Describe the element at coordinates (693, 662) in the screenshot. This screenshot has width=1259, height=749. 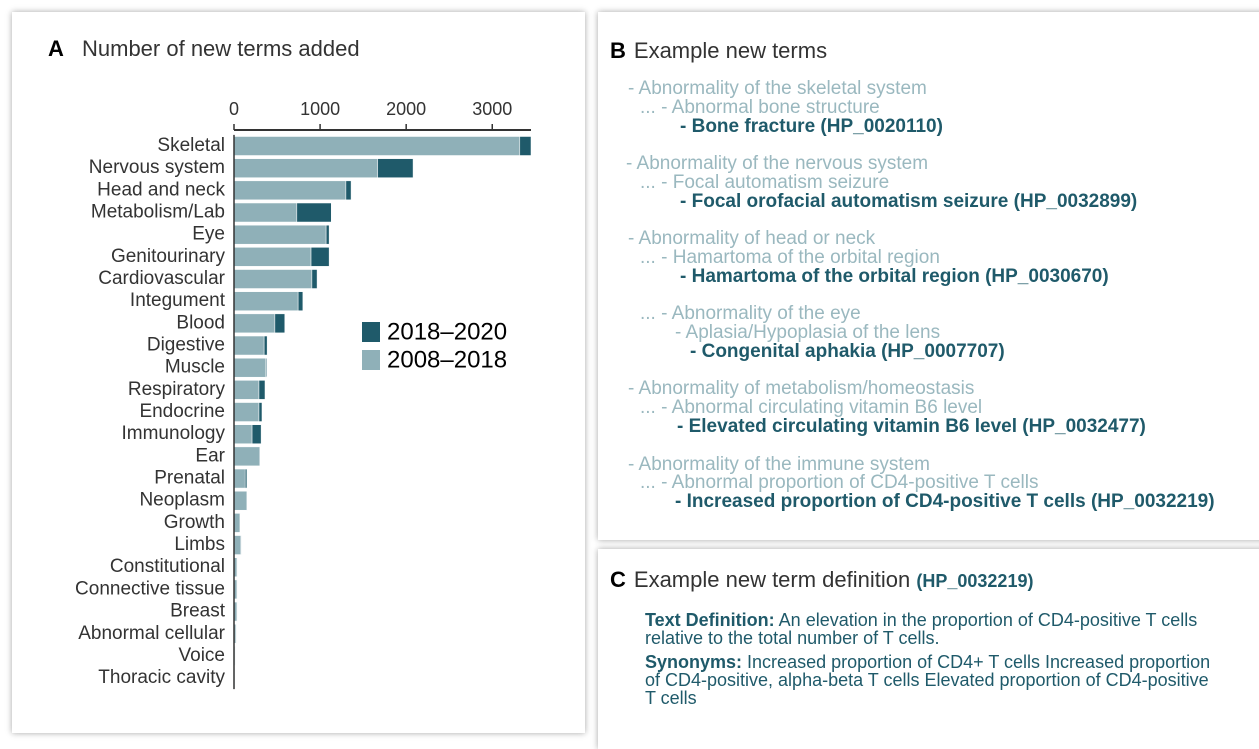
I see `synonyms-label: Synonyms:` at that location.